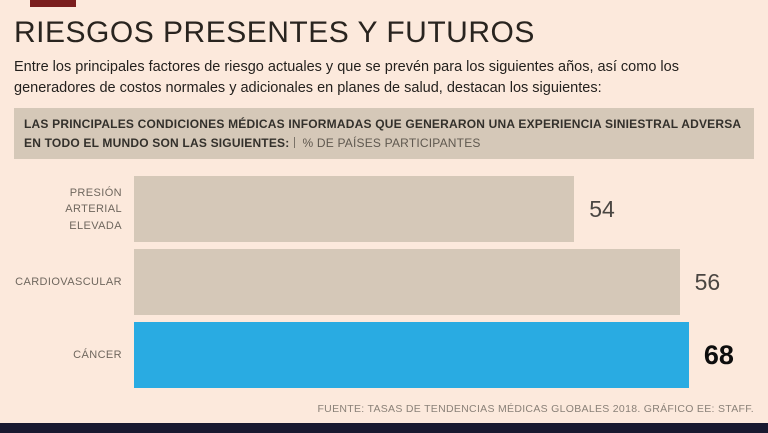 This screenshot has height=433, width=768. What do you see at coordinates (391, 142) in the screenshot?
I see `chart-unit-label: % DE PAÍSES PARTICIPANTES` at bounding box center [391, 142].